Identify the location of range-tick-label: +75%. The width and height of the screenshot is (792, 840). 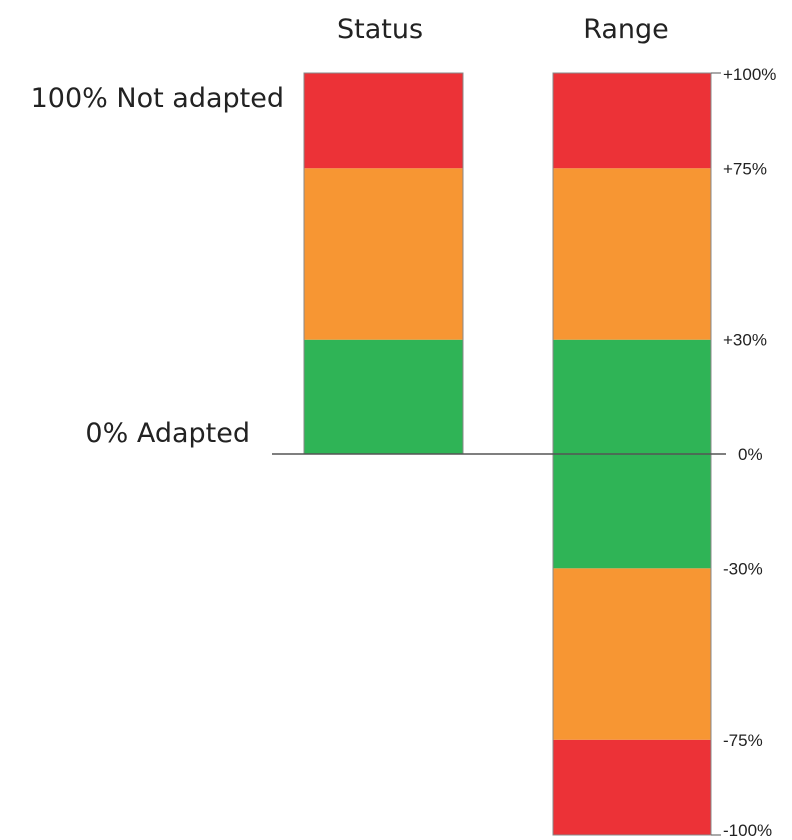
(745, 168).